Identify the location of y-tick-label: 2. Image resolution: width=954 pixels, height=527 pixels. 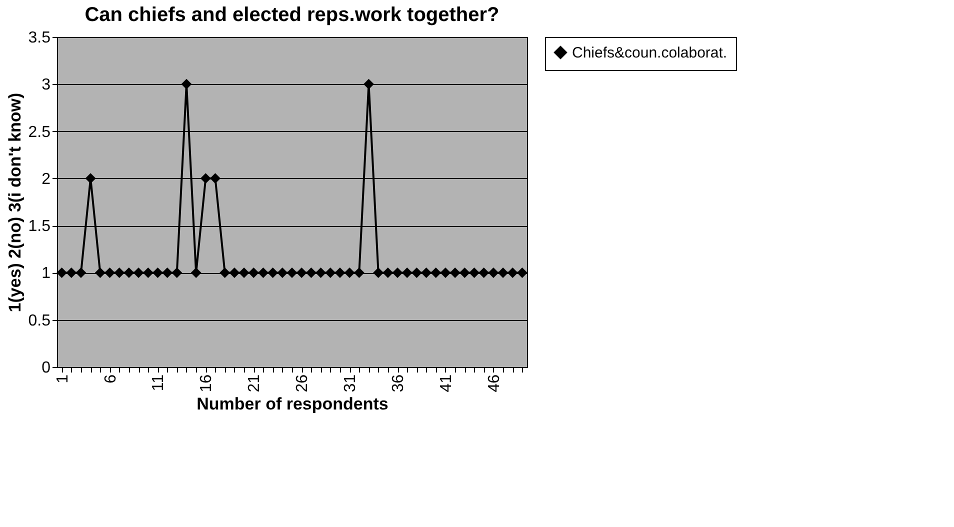
(46, 179).